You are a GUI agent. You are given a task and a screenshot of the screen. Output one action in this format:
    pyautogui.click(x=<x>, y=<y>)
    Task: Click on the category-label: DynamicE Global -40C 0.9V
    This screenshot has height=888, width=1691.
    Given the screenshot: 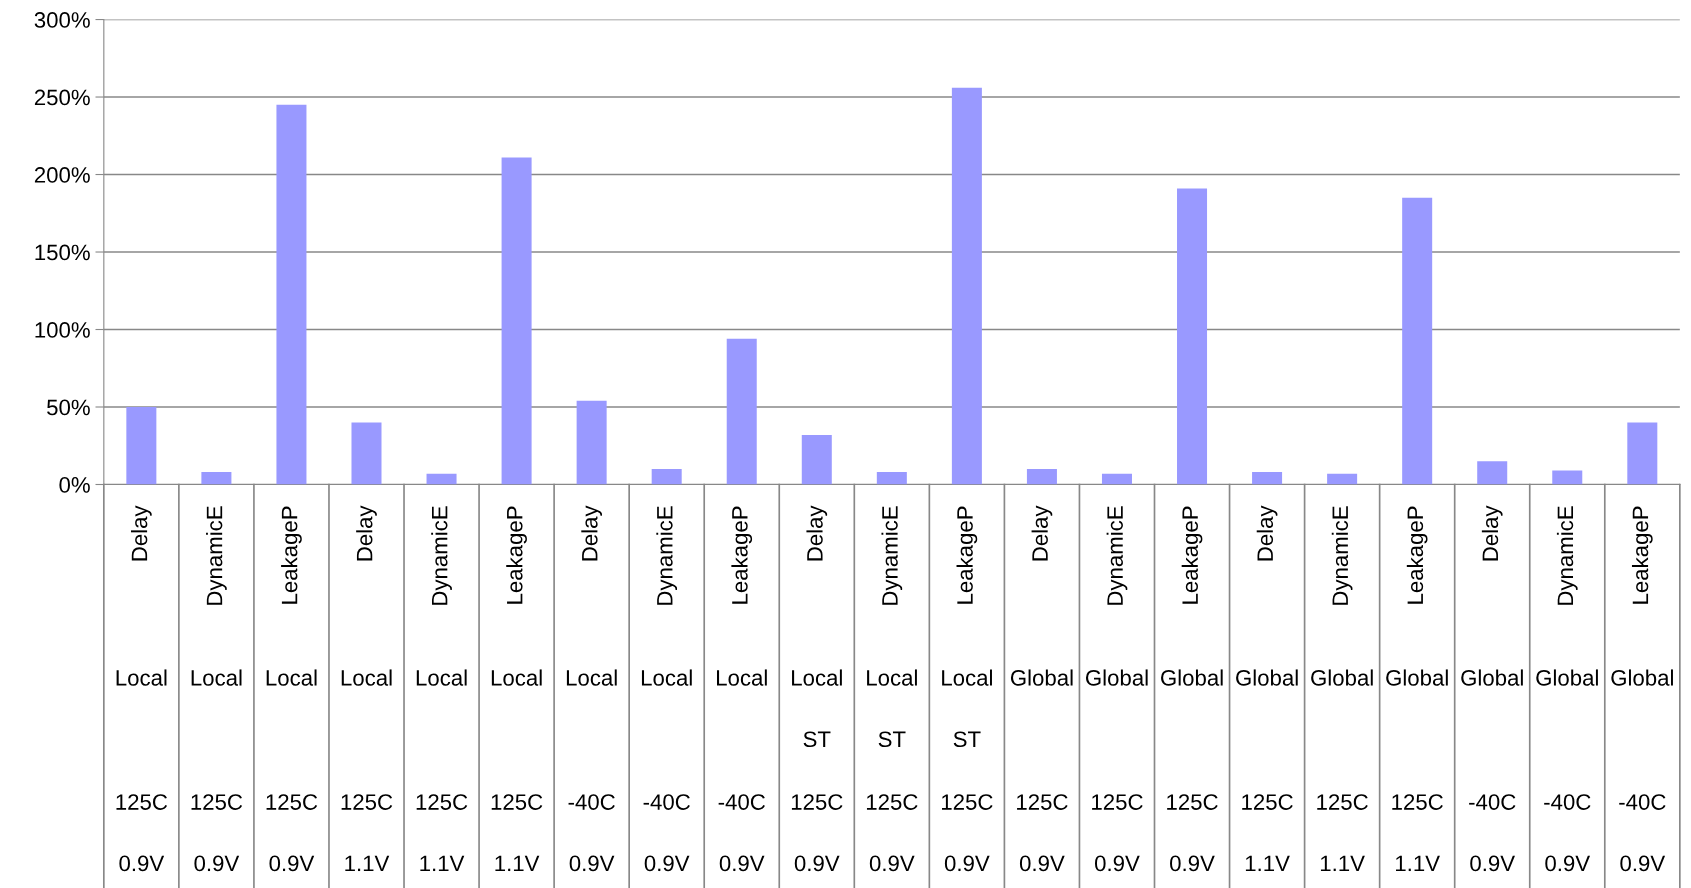 What is the action you would take?
    pyautogui.click(x=1567, y=689)
    